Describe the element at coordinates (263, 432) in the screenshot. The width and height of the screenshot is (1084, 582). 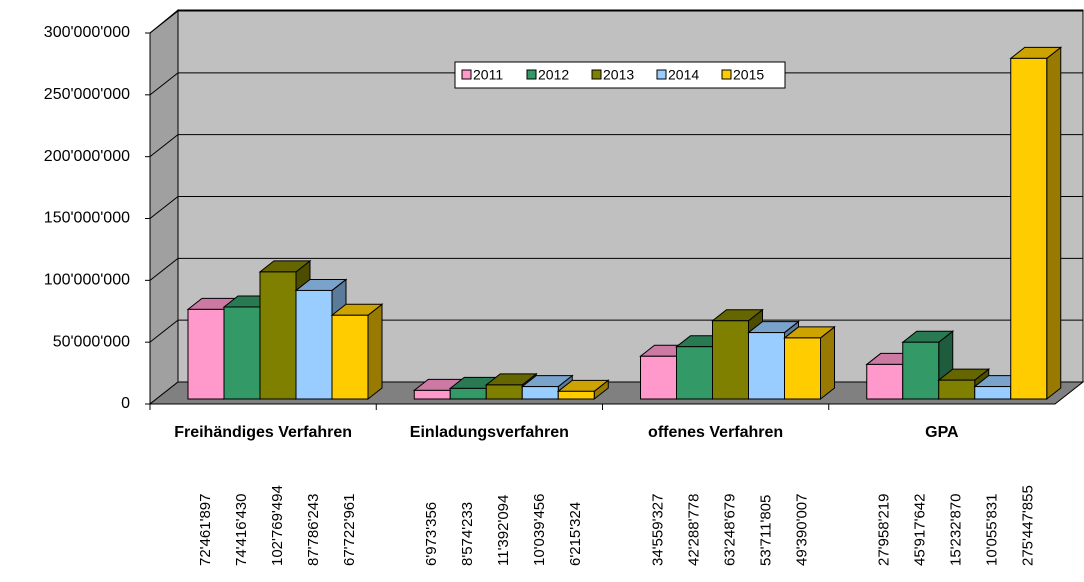
I see `x-tick-label: Freihändiges Verfahren` at that location.